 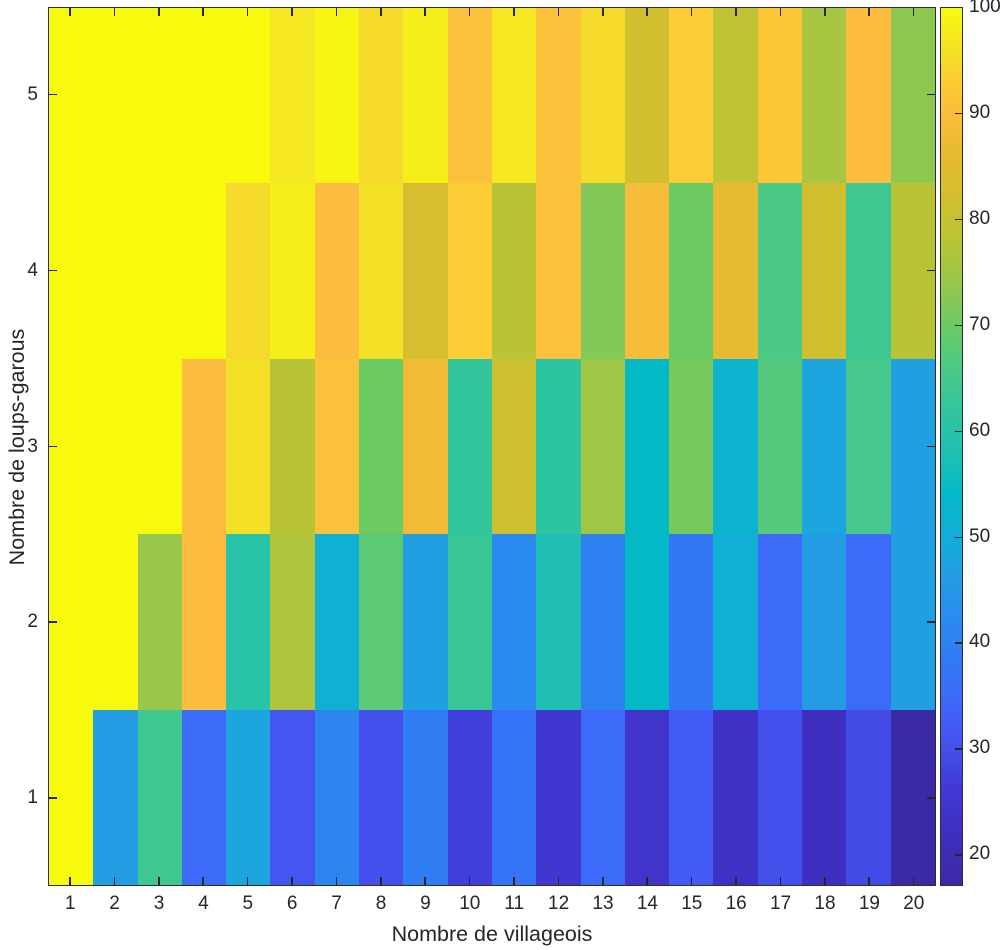 What do you see at coordinates (336, 903) in the screenshot?
I see `x-tick-label: 7` at bounding box center [336, 903].